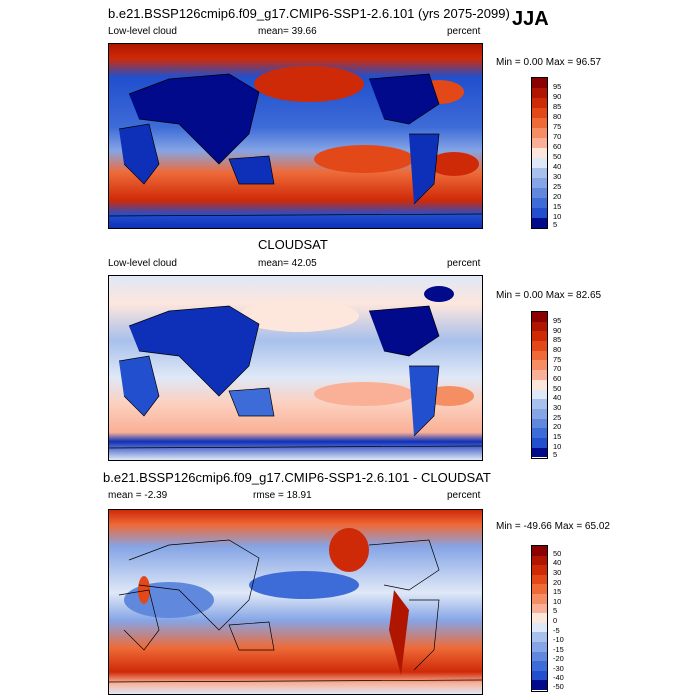  Describe the element at coordinates (287, 263) in the screenshot. I see `mean-label: mean= 42.05` at that location.